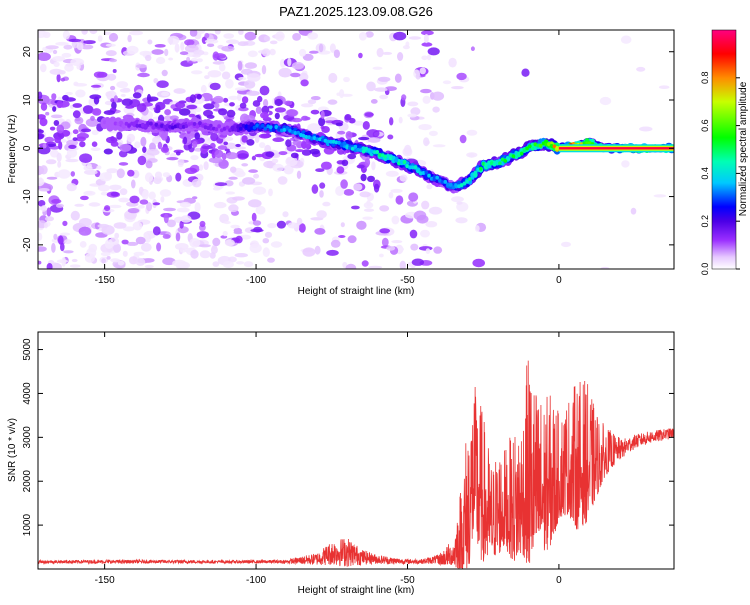 This screenshot has width=750, height=605. What do you see at coordinates (27, 349) in the screenshot?
I see `snr-y-tick-label: 5000` at bounding box center [27, 349].